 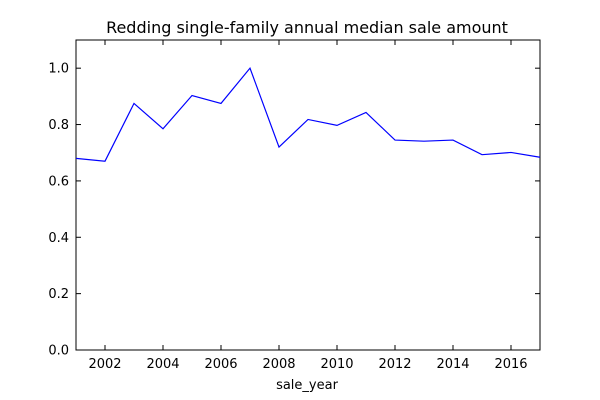 What do you see at coordinates (58, 181) in the screenshot?
I see `y-tick-label-3: 0.6` at bounding box center [58, 181].